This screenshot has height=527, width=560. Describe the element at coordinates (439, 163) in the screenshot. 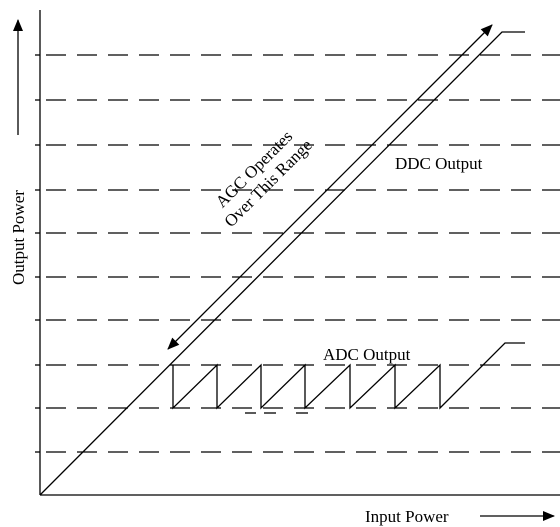

I see `ddc-label: DDC Output` at that location.